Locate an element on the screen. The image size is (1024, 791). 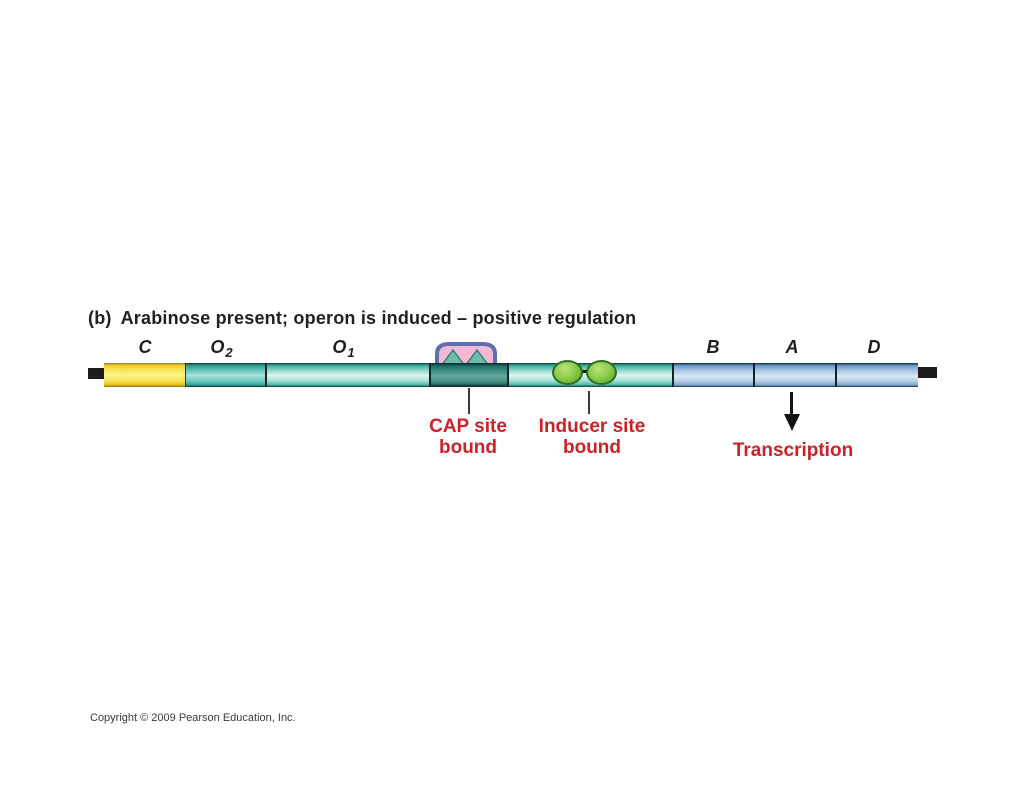
gene-label-base: A is located at coordinates (792, 347).